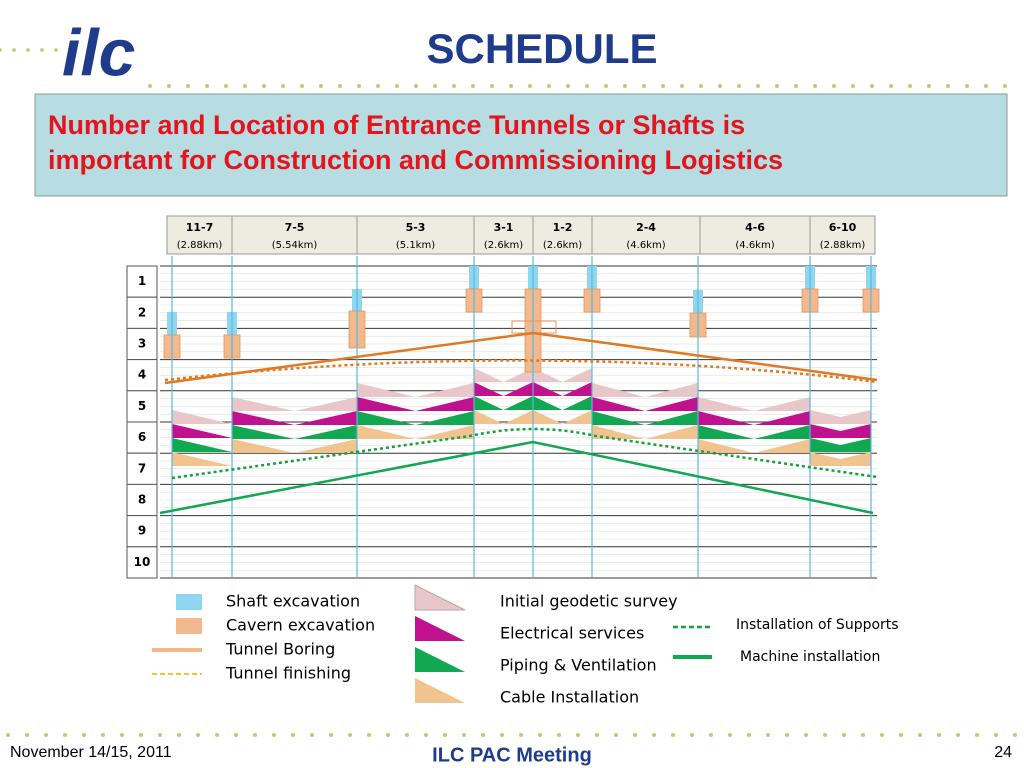 Image resolution: width=1024 pixels, height=768 pixels. I want to click on row-label: 7, so click(142, 468).